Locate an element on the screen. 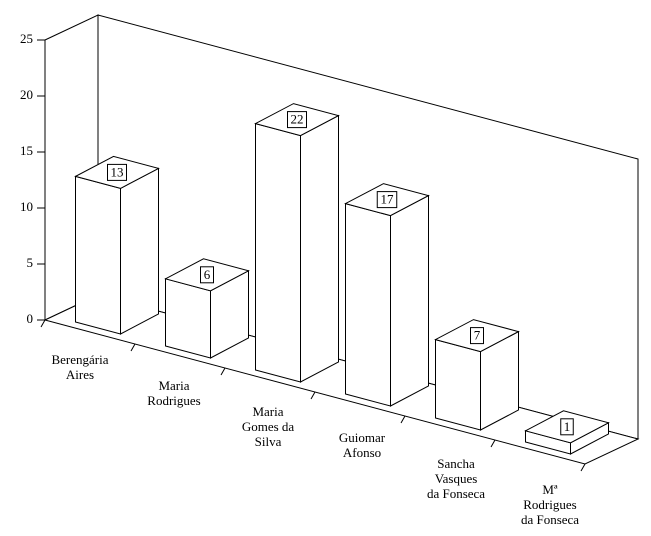 The height and width of the screenshot is (536, 651). x-tick-label: Maria Gomes da Silva is located at coordinates (268, 426).